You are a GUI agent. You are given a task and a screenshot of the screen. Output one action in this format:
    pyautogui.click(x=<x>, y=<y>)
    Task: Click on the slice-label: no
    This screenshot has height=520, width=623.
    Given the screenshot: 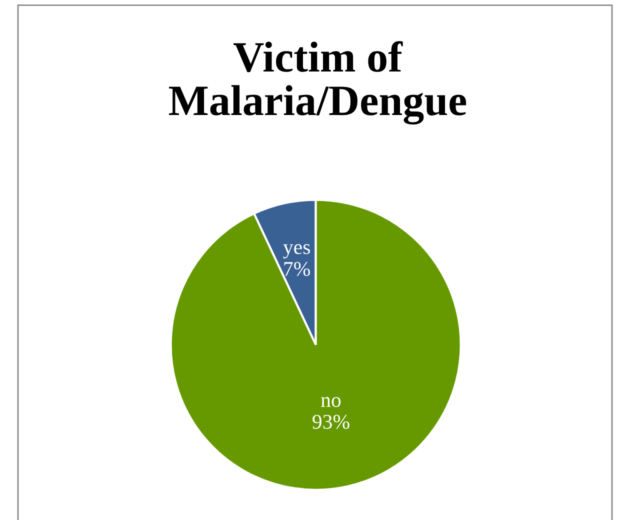 What is the action you would take?
    pyautogui.click(x=331, y=402)
    